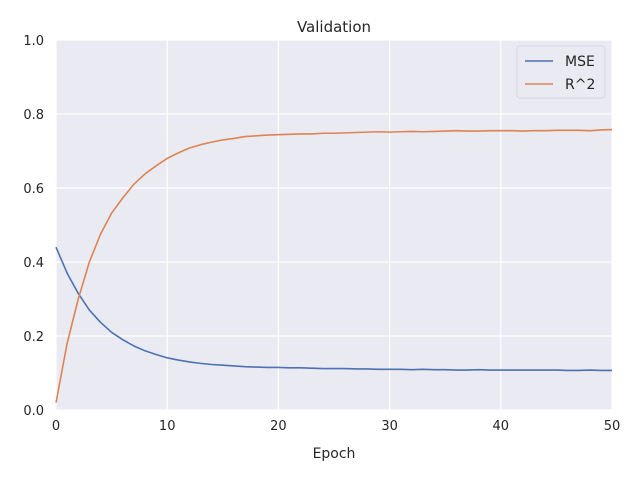 This screenshot has width=640, height=480. I want to click on x-tick-label: 30, so click(389, 426).